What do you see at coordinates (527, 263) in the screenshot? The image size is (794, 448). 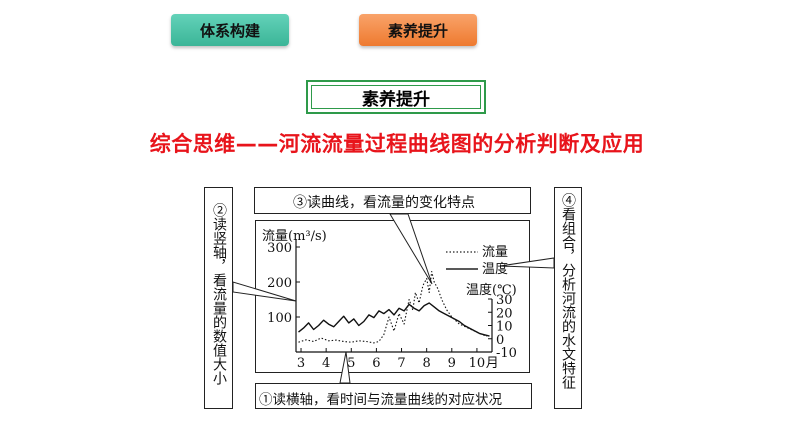 I see `pointer-right` at bounding box center [527, 263].